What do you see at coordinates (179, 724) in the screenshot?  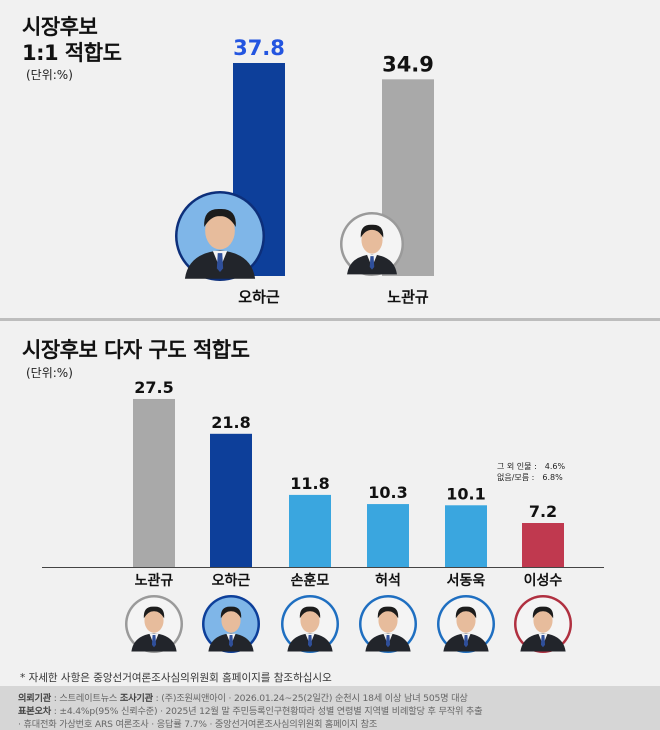 I see `footer-response-rate: · 응답률 7.7%` at bounding box center [179, 724].